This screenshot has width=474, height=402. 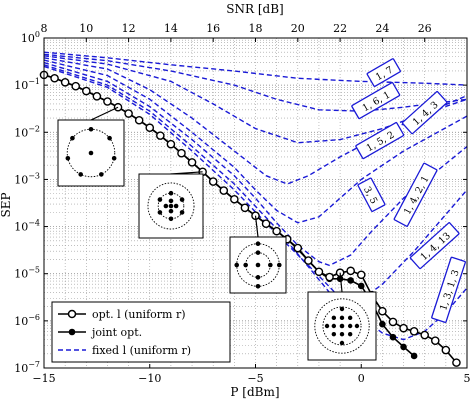 I want to click on inset-1-6-1-ring, so click(x=171, y=206).